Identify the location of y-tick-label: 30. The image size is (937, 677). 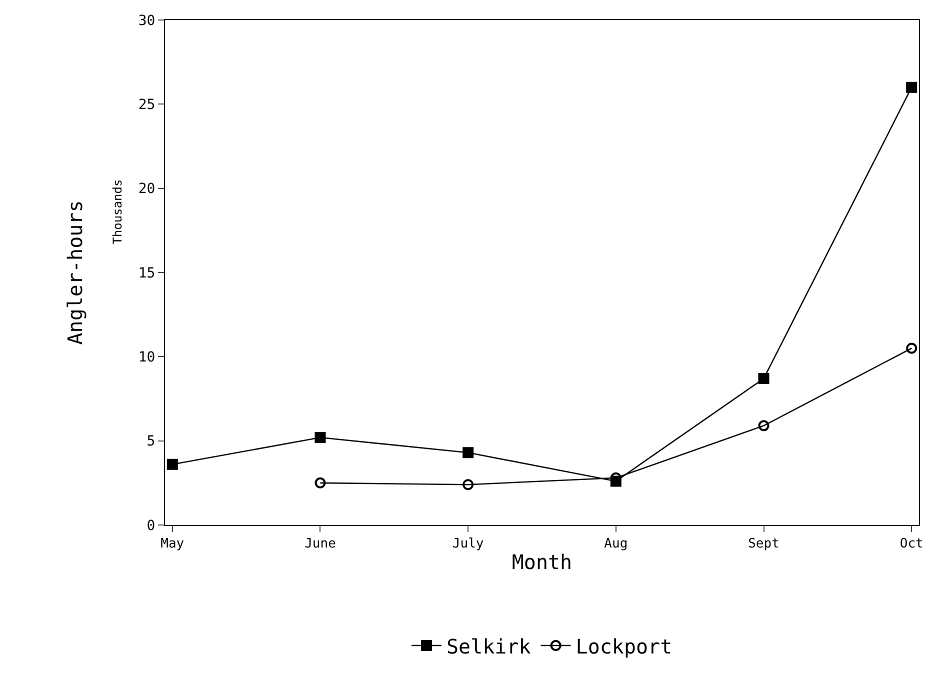
(147, 20).